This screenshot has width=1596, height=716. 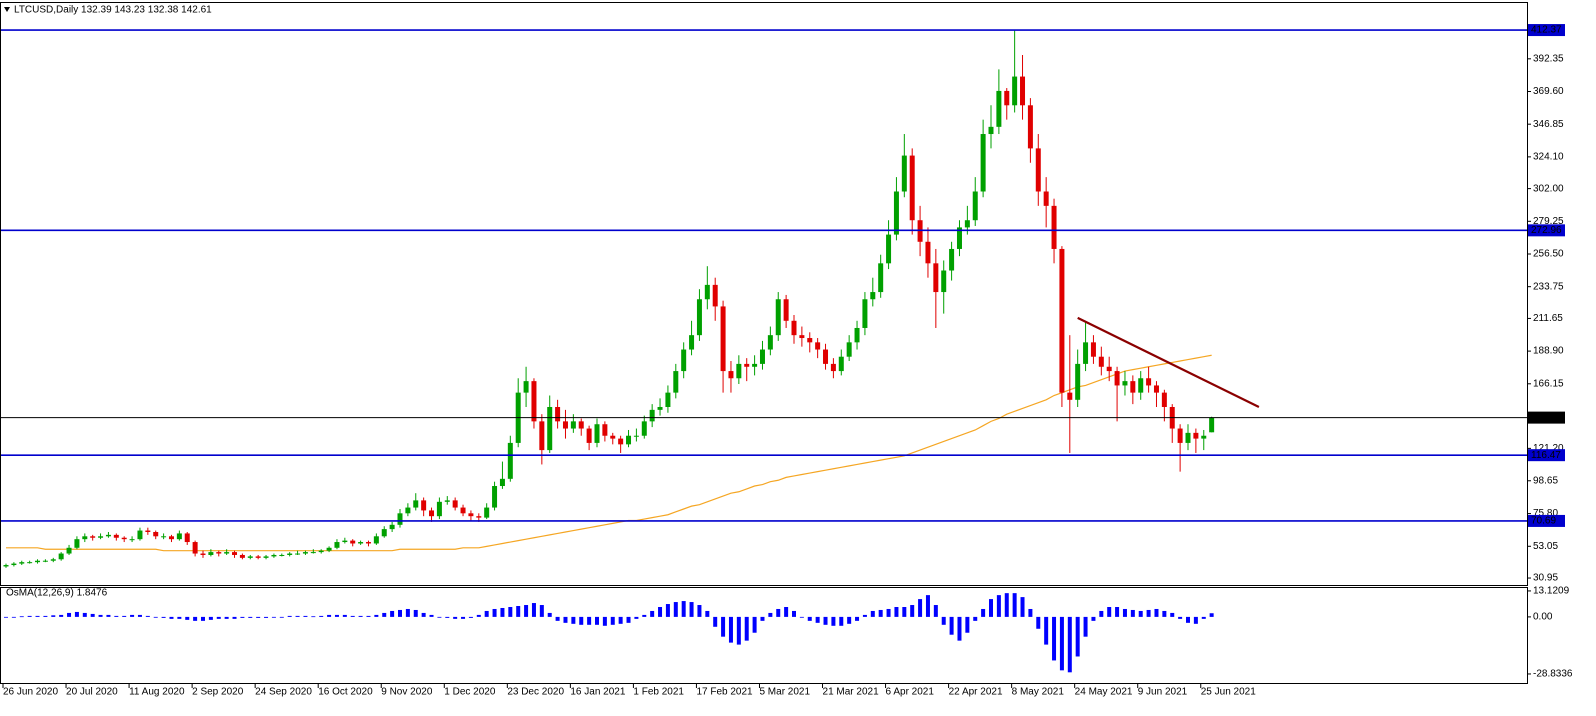 What do you see at coordinates (407, 692) in the screenshot?
I see `x-tick-label: 9 Nov 2020` at bounding box center [407, 692].